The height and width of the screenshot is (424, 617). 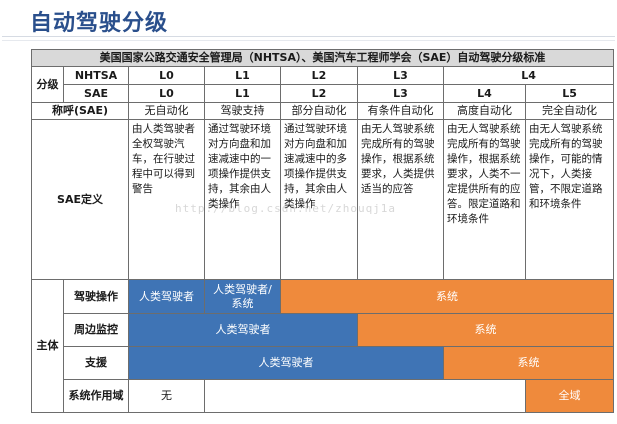 What do you see at coordinates (400, 93) in the screenshot?
I see `sae-level-l3: L3` at bounding box center [400, 93].